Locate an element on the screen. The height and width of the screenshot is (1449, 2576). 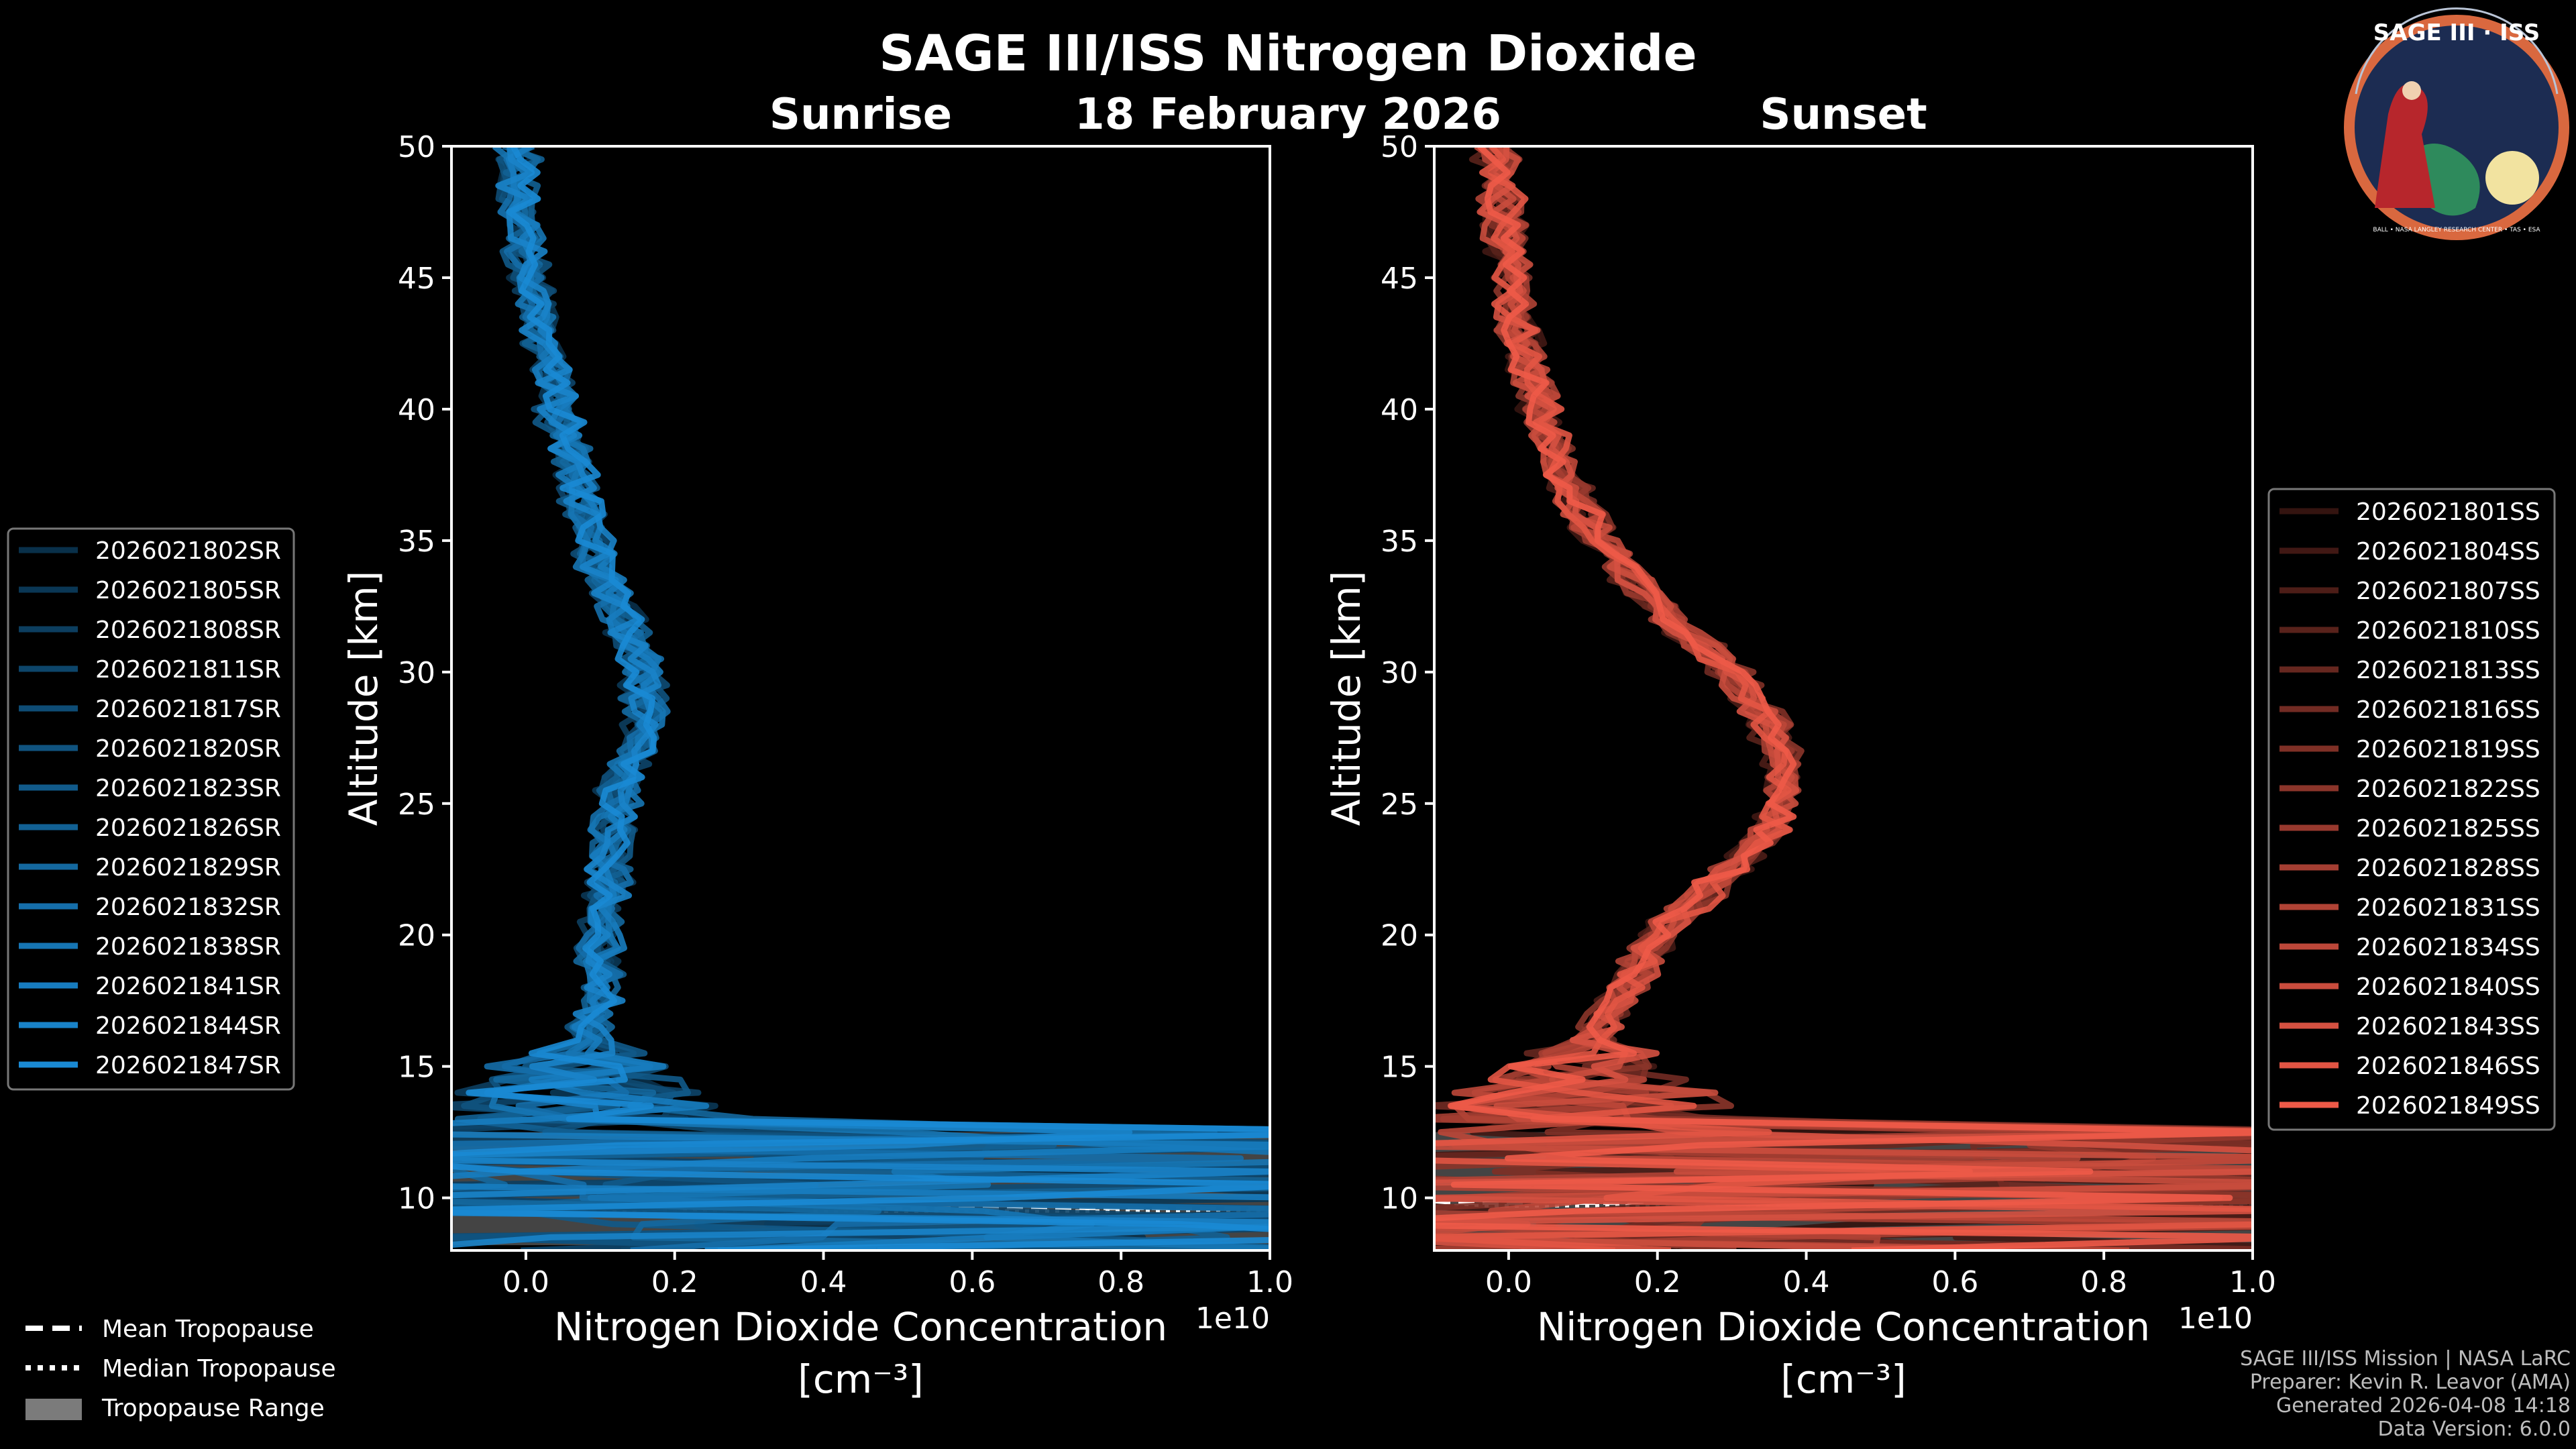
ss-ytick-label: 45 is located at coordinates (1399, 279).